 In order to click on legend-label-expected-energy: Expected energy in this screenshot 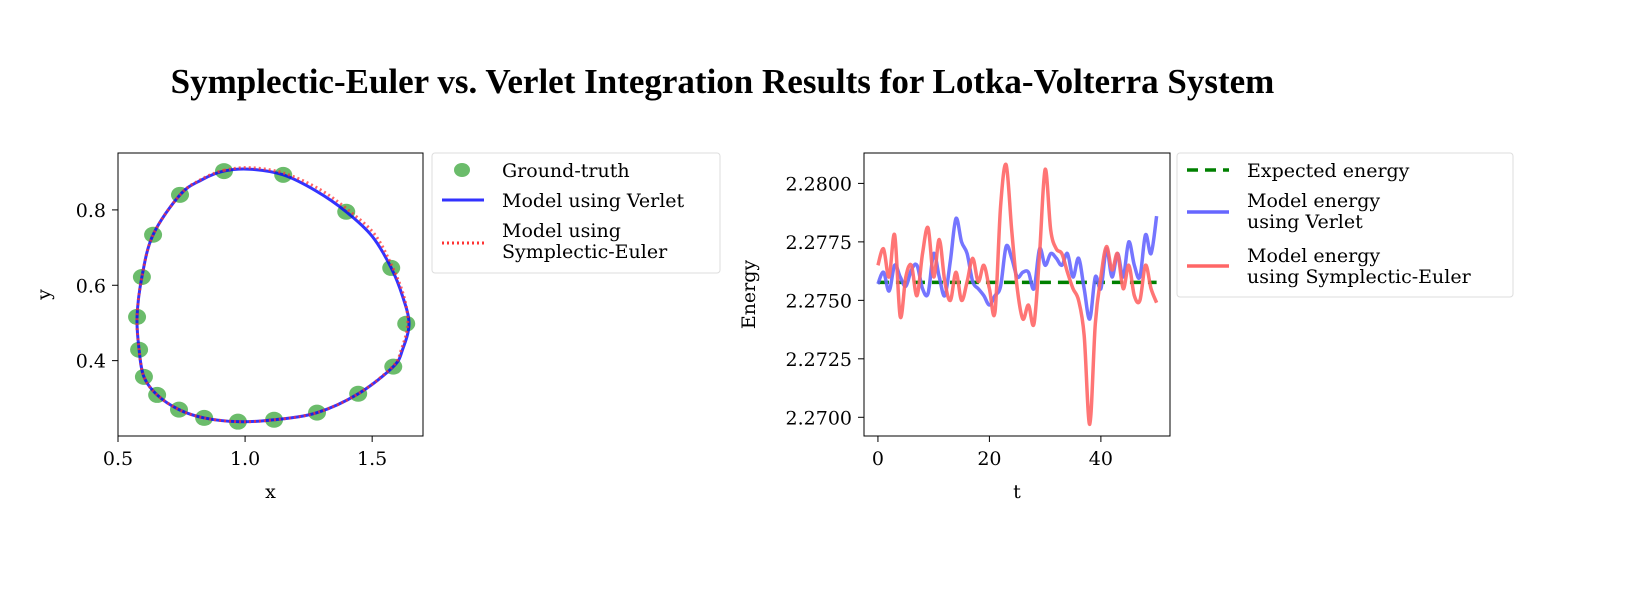, I will do `click(1328, 171)`.